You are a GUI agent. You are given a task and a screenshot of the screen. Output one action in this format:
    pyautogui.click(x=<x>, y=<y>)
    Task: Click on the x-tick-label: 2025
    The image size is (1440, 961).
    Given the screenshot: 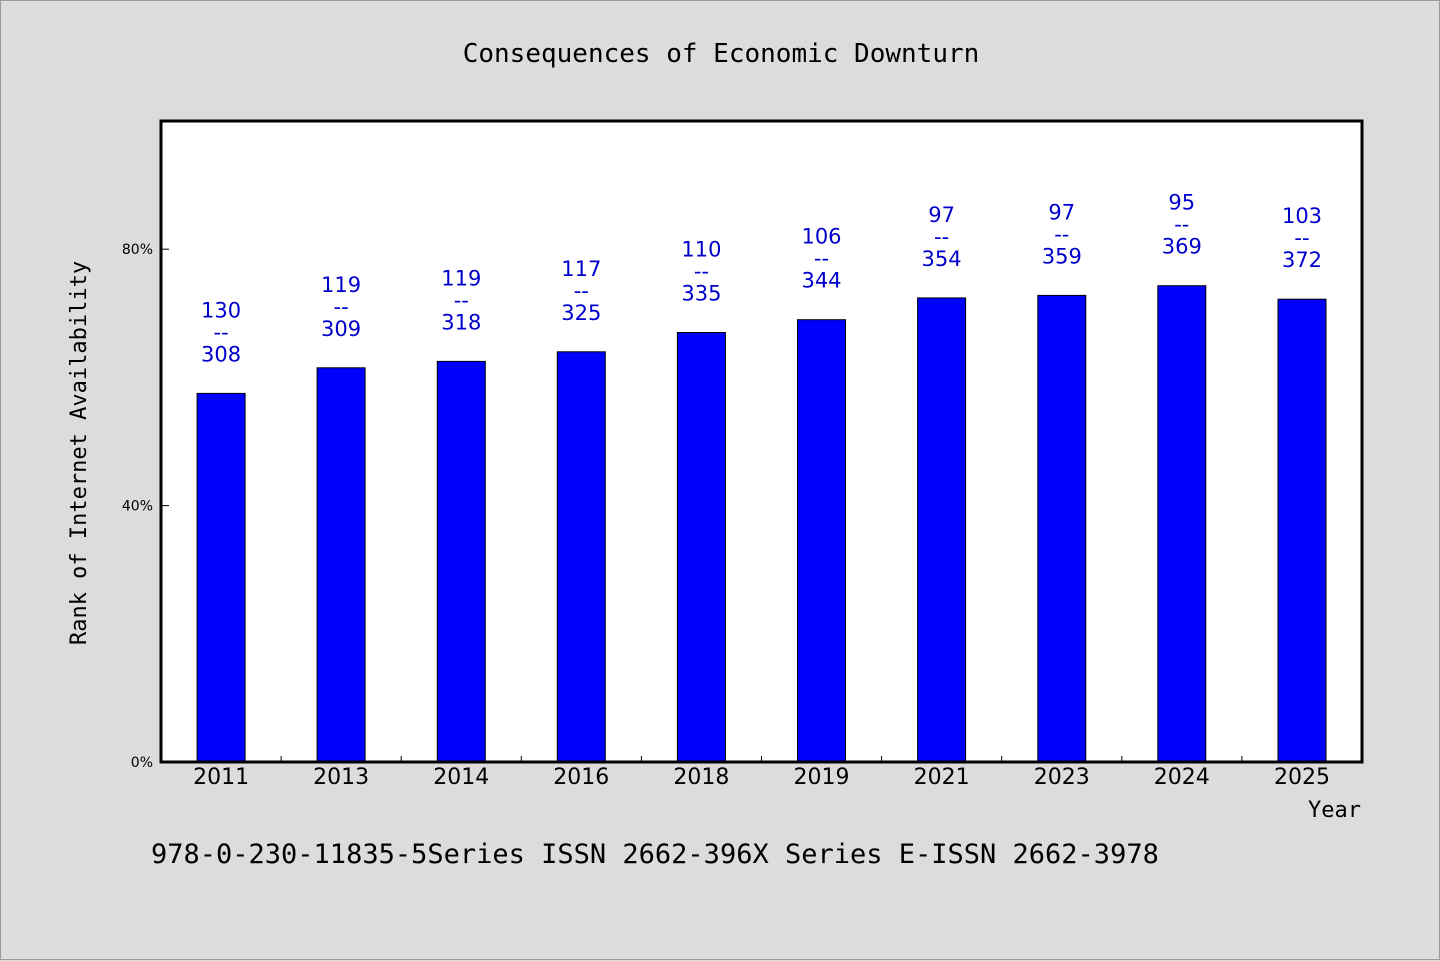 What is the action you would take?
    pyautogui.click(x=1302, y=777)
    